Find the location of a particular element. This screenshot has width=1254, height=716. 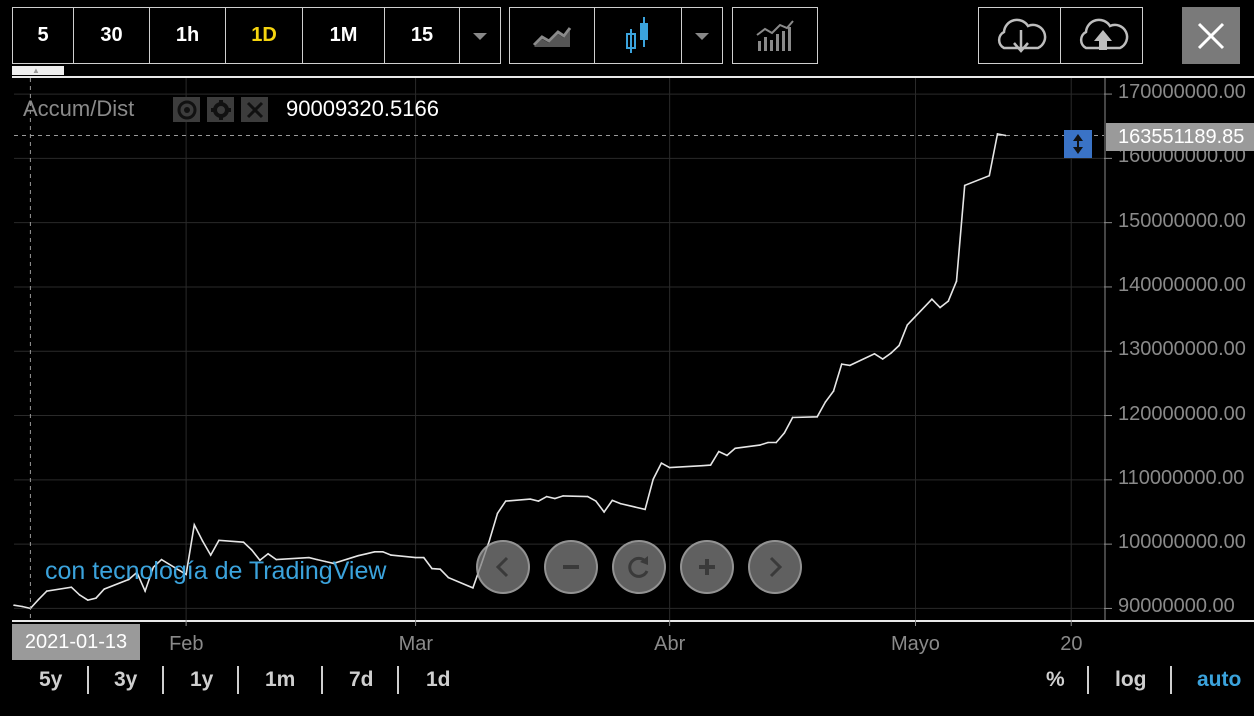

auto-scale-button: auto is located at coordinates (1219, 679).